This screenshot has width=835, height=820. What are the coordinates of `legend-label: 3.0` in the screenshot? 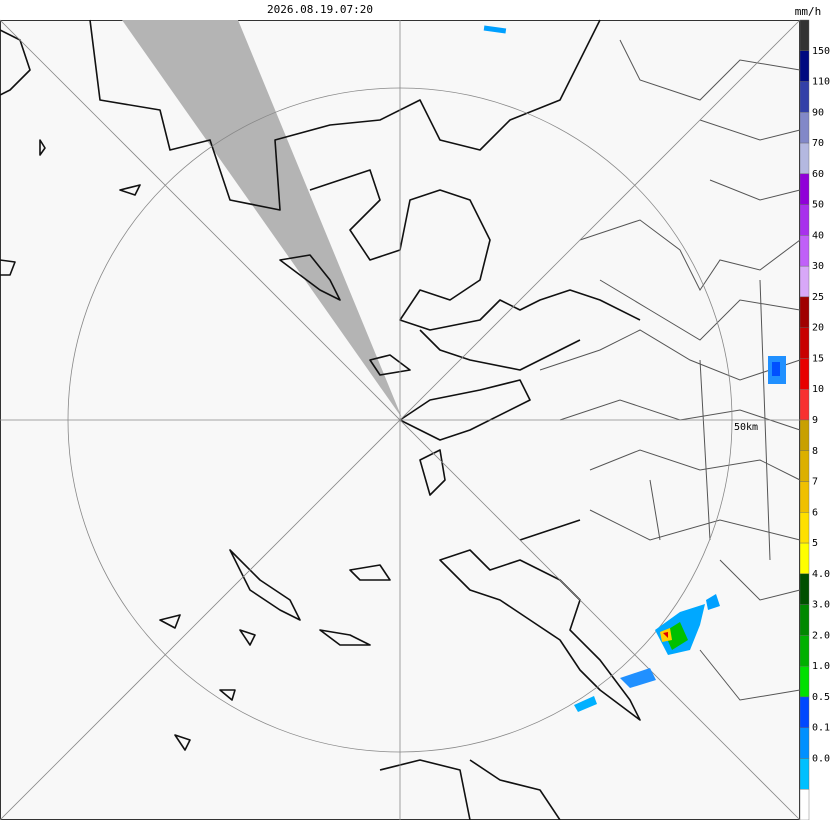 It's located at (821, 605).